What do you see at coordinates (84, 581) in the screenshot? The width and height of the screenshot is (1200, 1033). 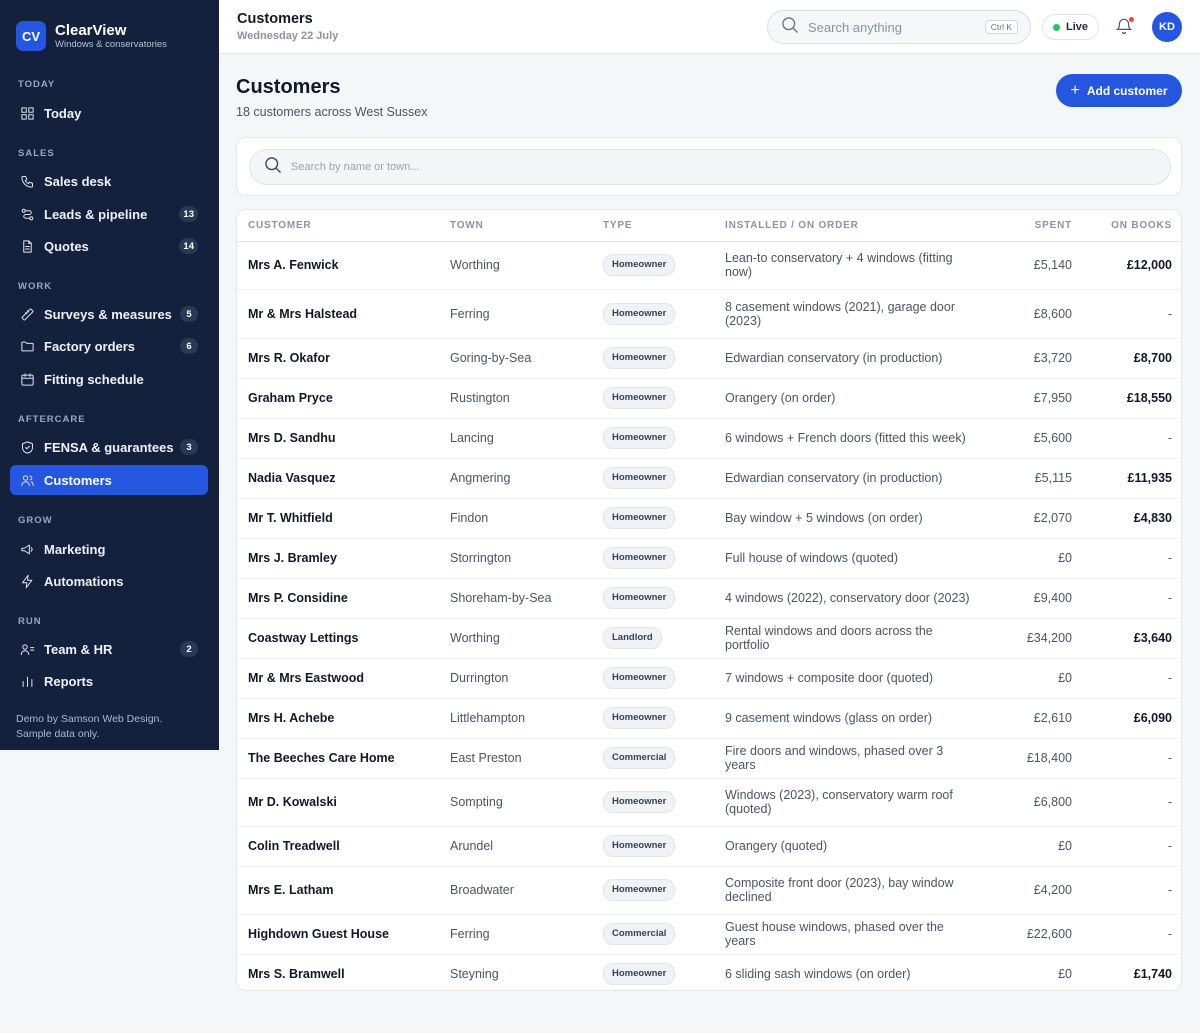 I see `sidebar-item-label: Automations` at bounding box center [84, 581].